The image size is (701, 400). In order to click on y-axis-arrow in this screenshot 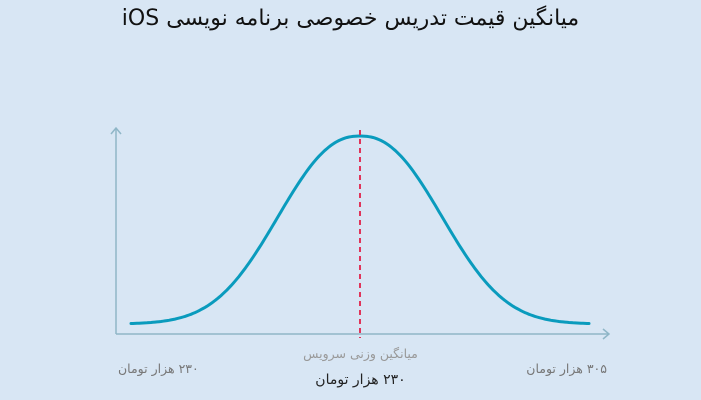, I will do `click(116, 130)`.